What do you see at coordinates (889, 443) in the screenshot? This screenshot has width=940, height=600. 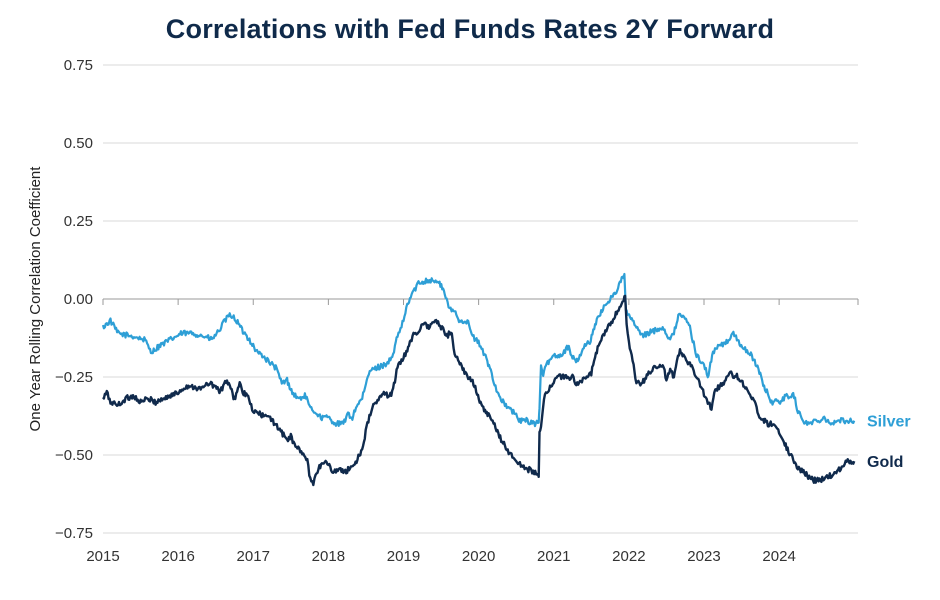 I see `legend: Silver Gold` at bounding box center [889, 443].